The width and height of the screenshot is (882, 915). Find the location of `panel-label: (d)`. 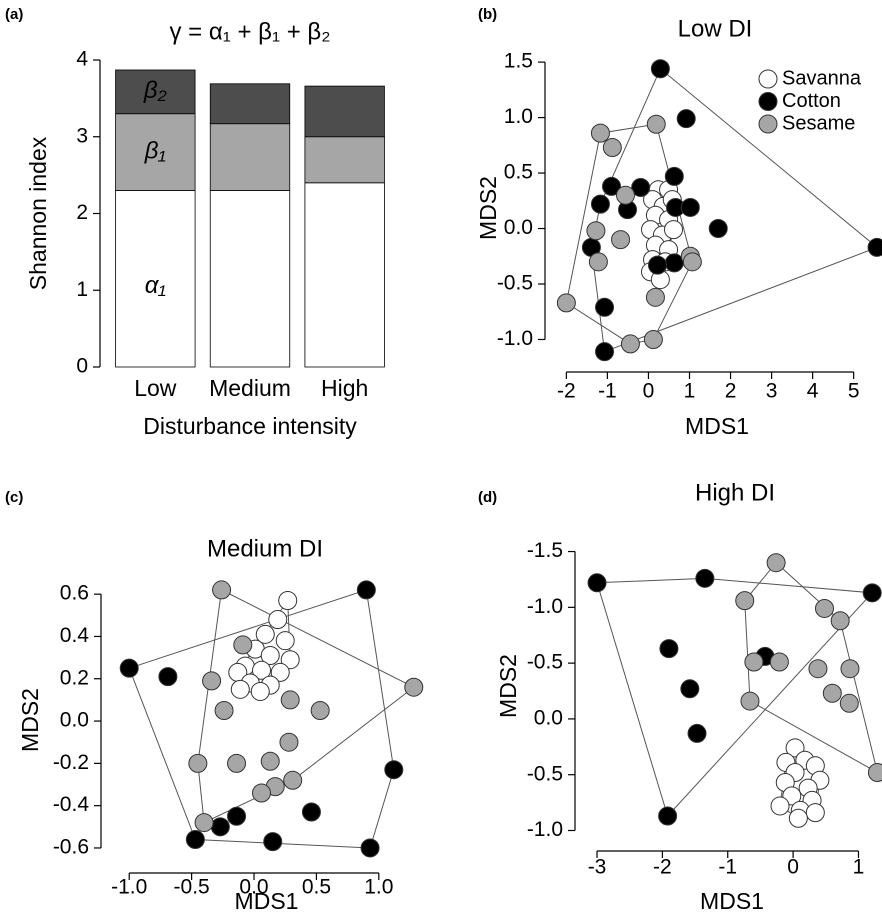

panel-label: (d) is located at coordinates (487, 497).